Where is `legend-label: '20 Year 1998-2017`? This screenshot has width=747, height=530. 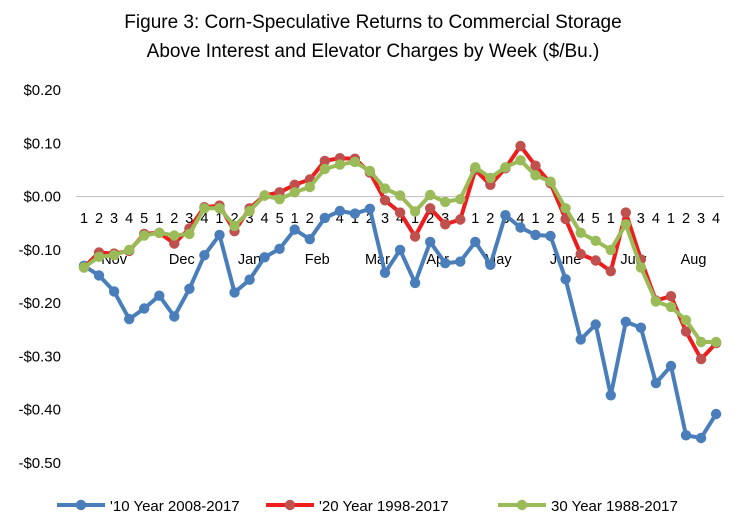
legend-label: '20 Year 1998-2017 is located at coordinates (384, 506).